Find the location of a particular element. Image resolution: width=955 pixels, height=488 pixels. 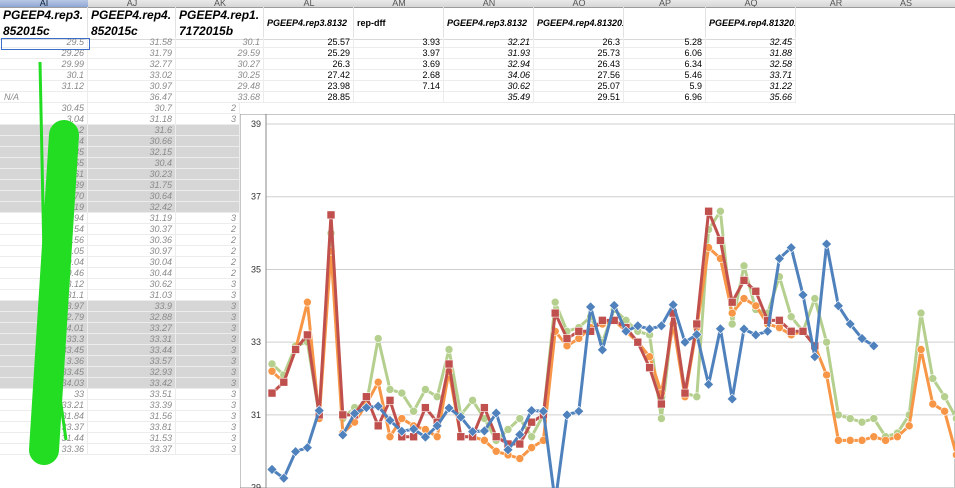

table-cell: 33.39 is located at coordinates (132, 405).